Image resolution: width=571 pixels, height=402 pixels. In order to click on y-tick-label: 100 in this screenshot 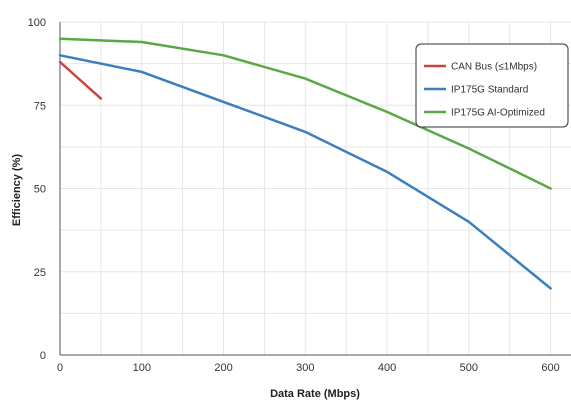, I will do `click(37, 23)`.